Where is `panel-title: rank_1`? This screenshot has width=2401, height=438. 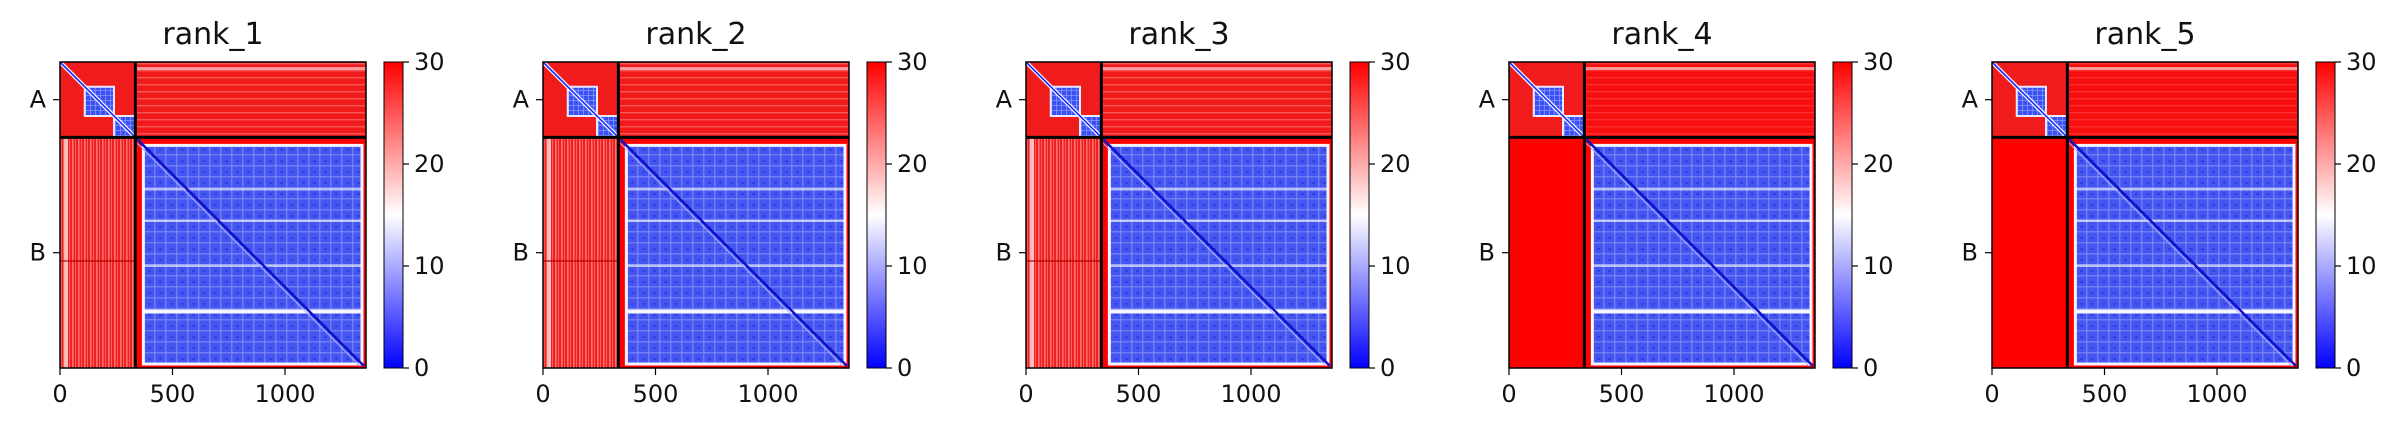
panel-title: rank_1 is located at coordinates (212, 34).